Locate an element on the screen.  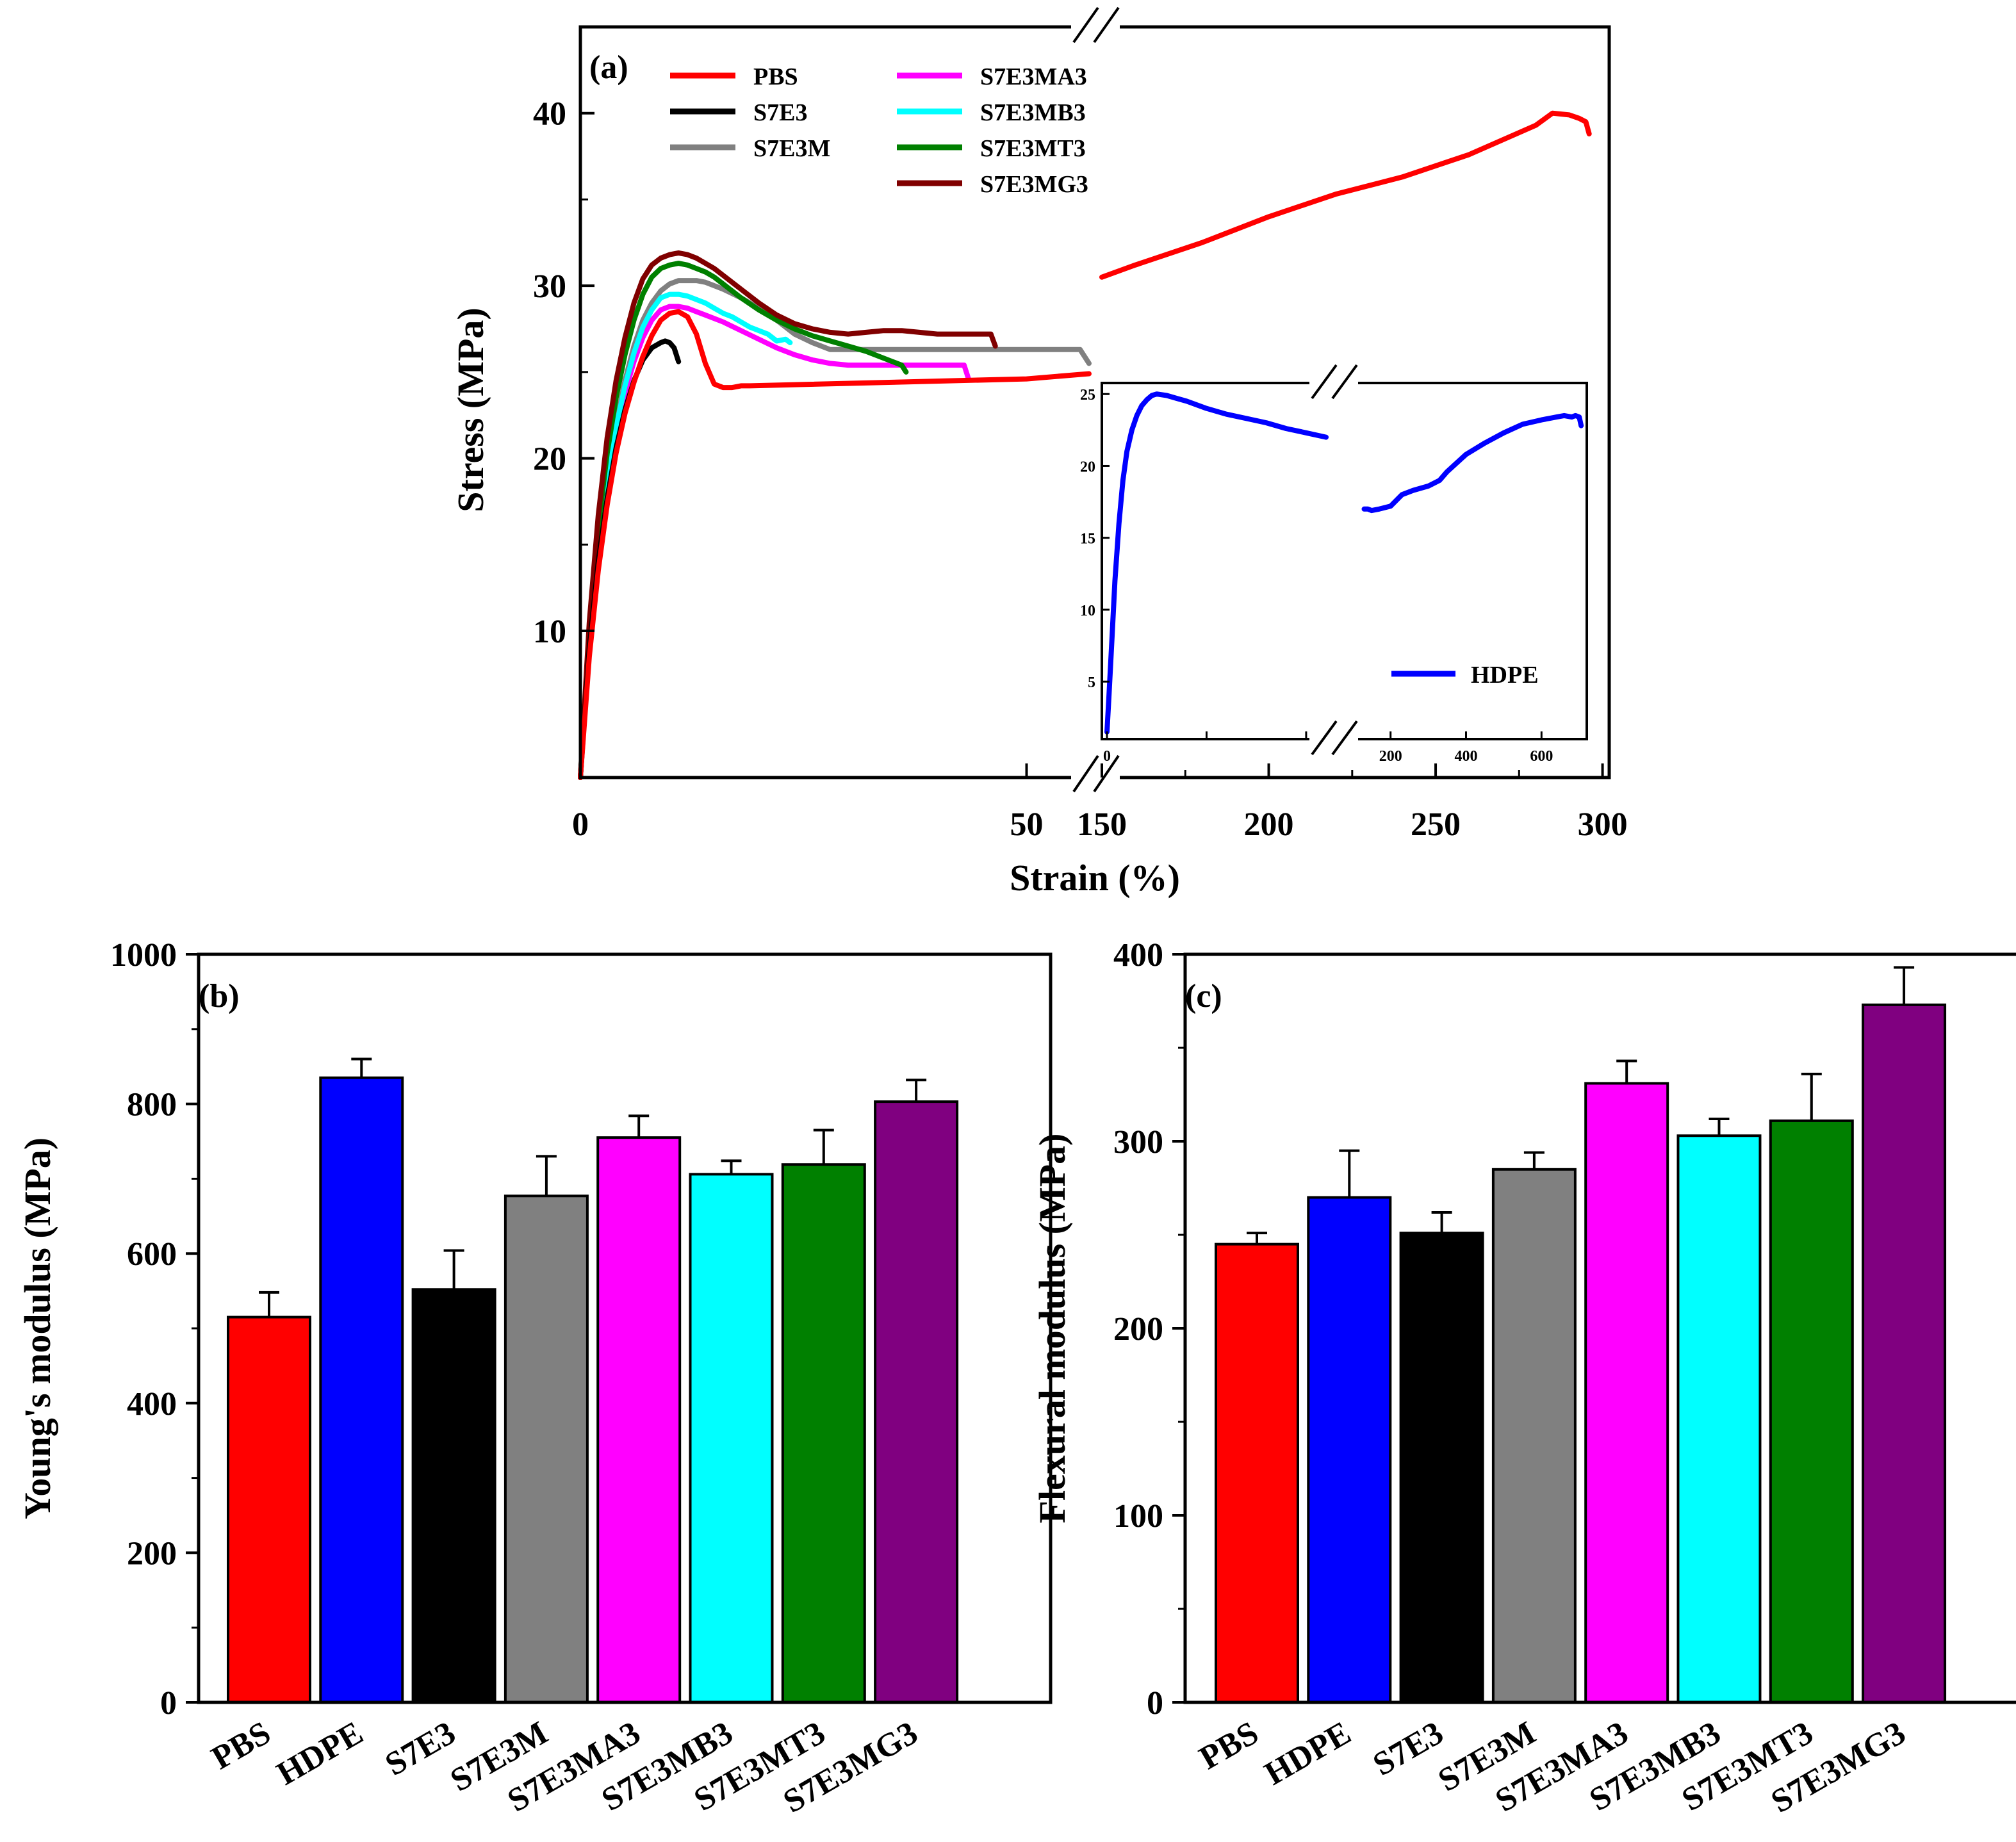
legend-label-s7e3mb3: S7E3MB3 is located at coordinates (1033, 112).